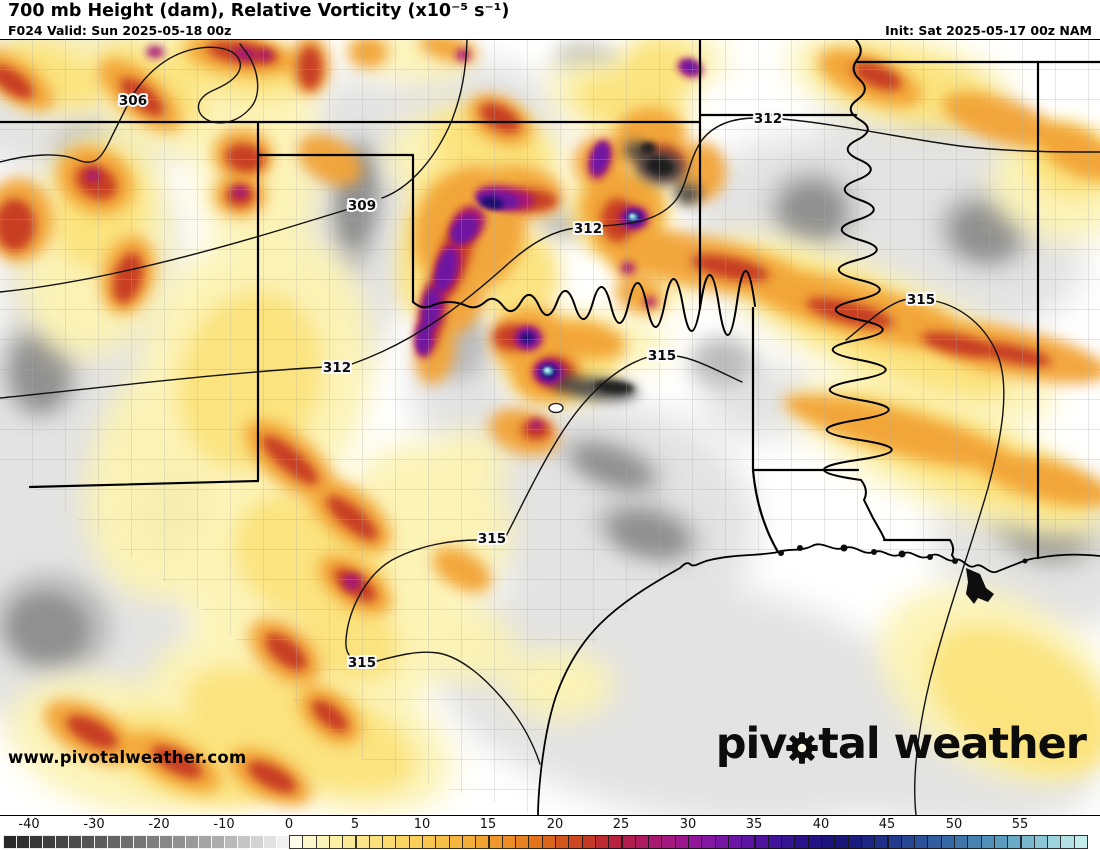 The image size is (1100, 850). I want to click on colorbar-tick-40: 40, so click(821, 824).